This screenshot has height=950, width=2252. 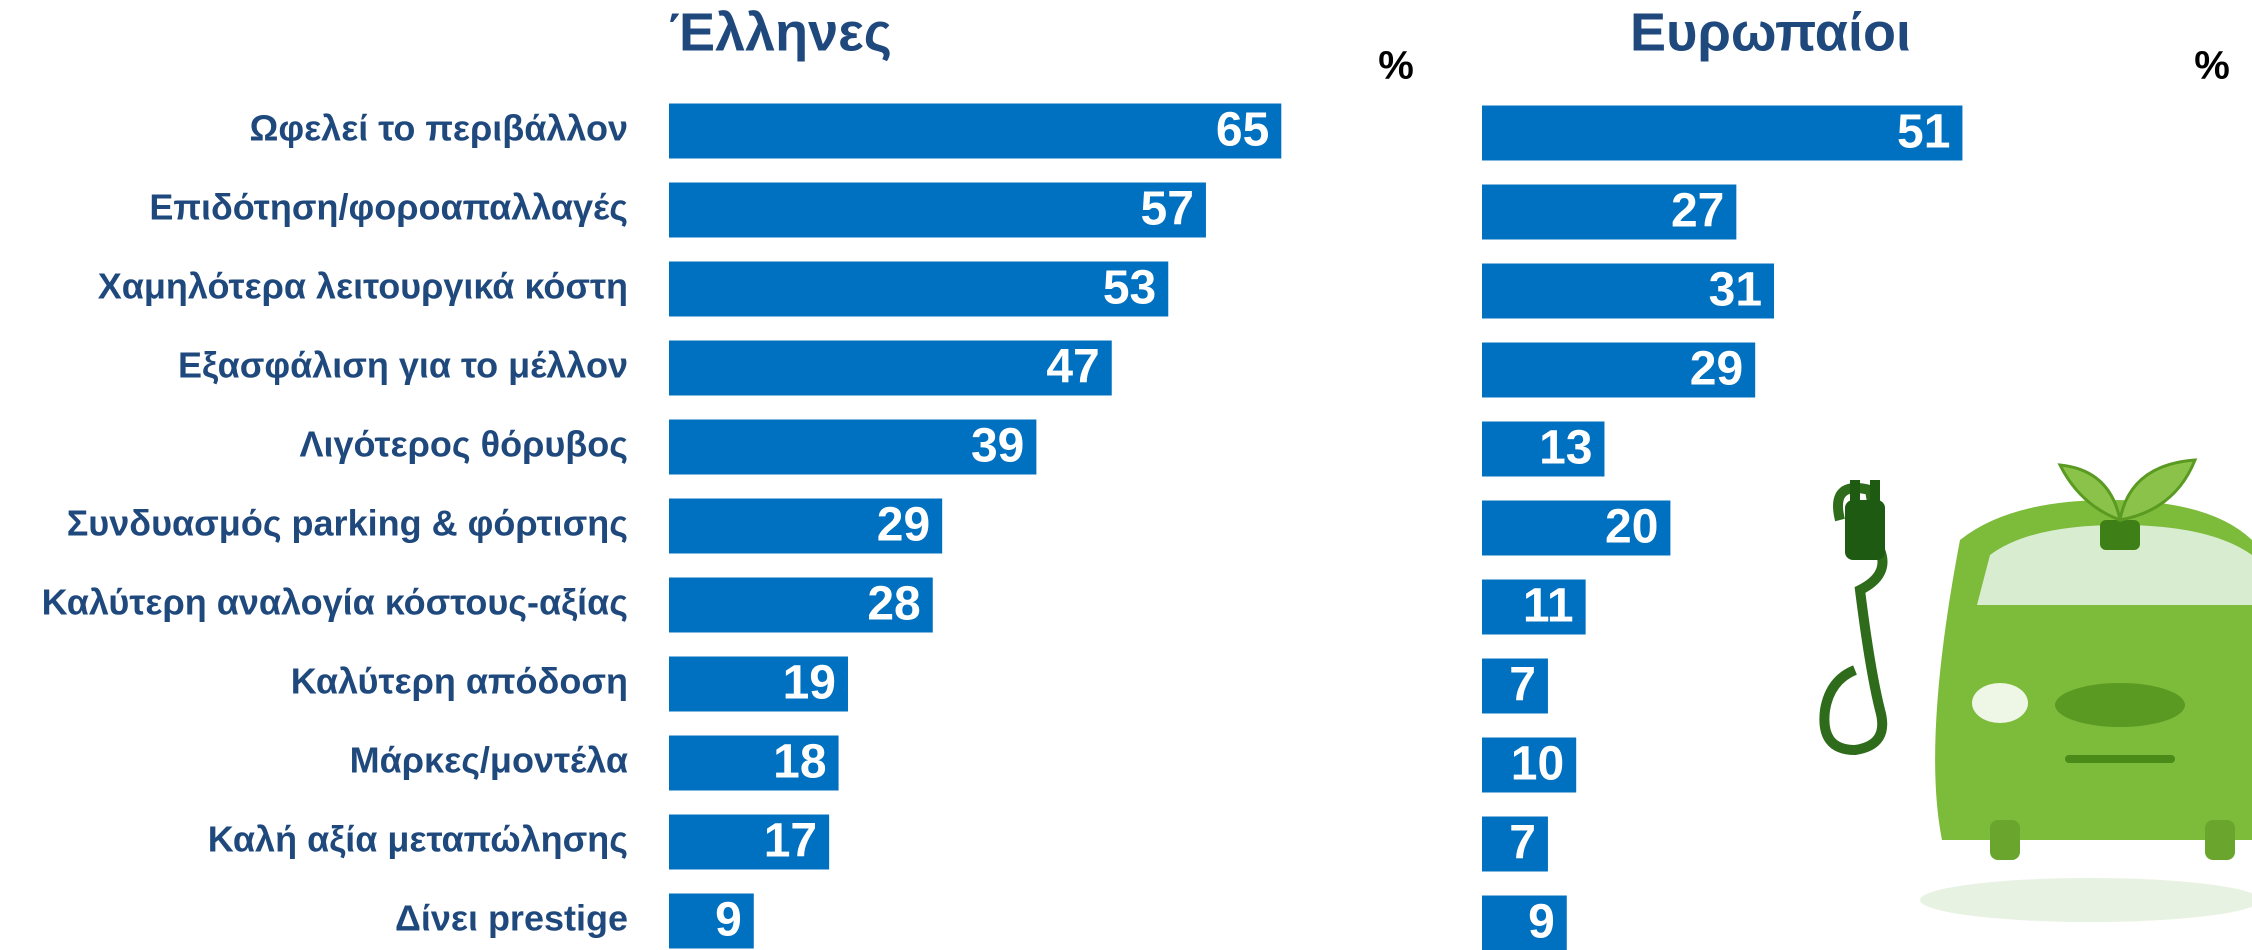 I want to click on category-label: Εξασφάλιση για το μέλλον, so click(x=403, y=365).